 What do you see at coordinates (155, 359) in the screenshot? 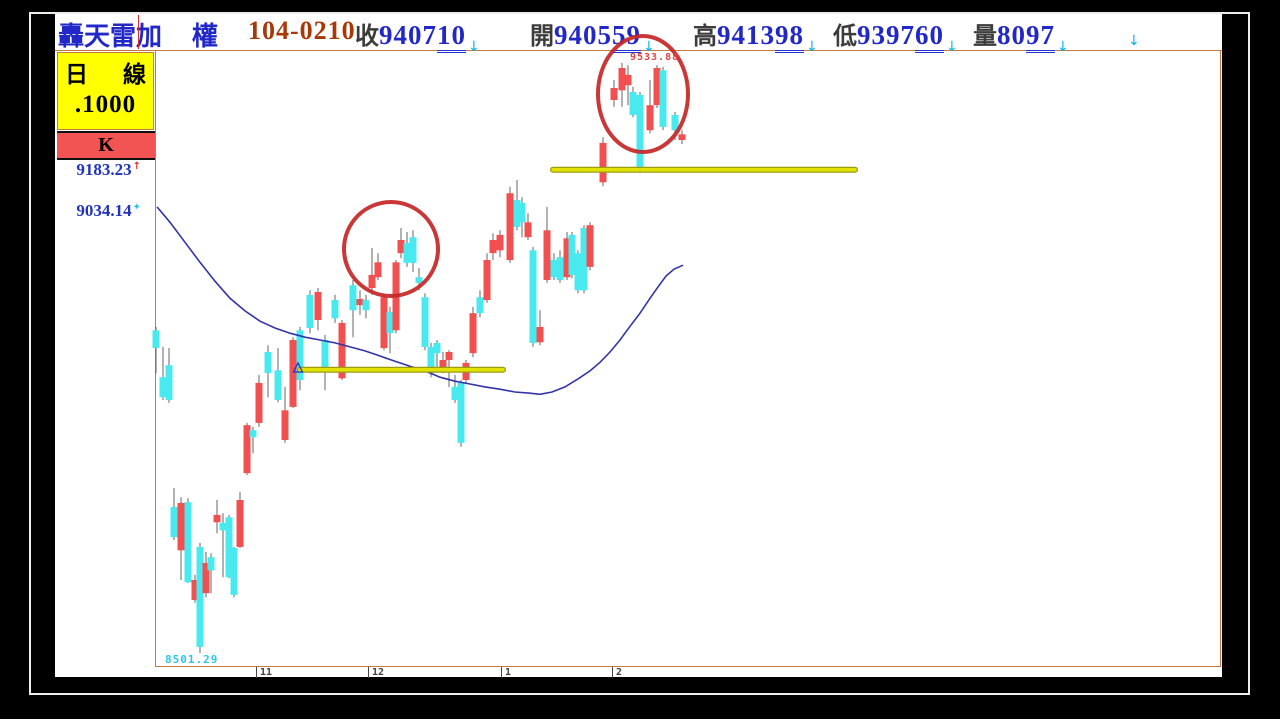
I see `plot-left-border` at bounding box center [155, 359].